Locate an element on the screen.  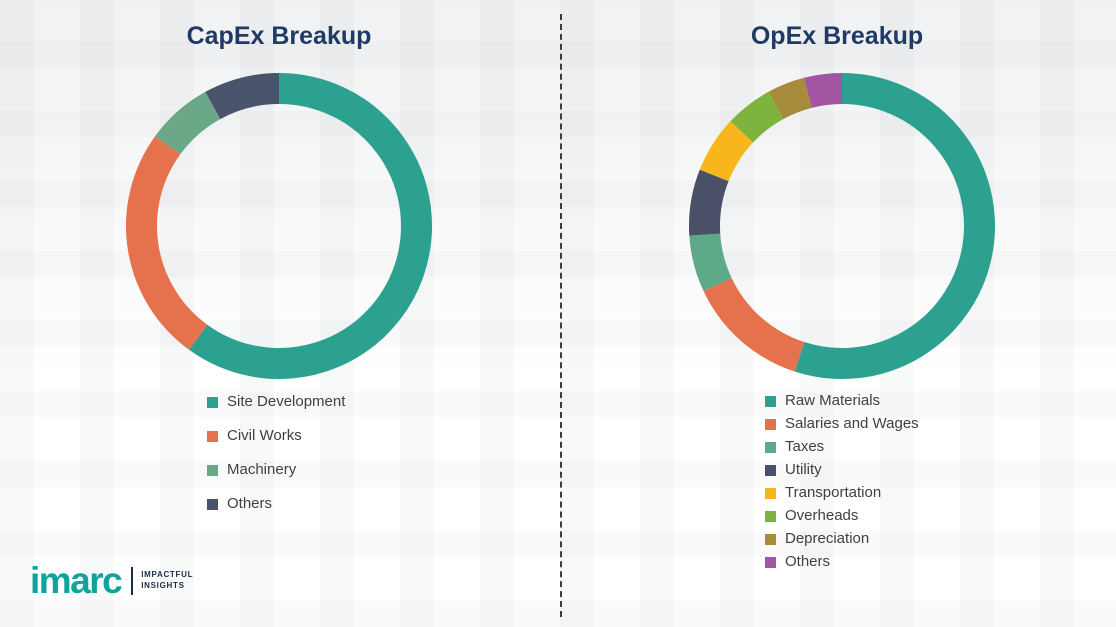
donut-segment-taxes is located at coordinates (710, 262).